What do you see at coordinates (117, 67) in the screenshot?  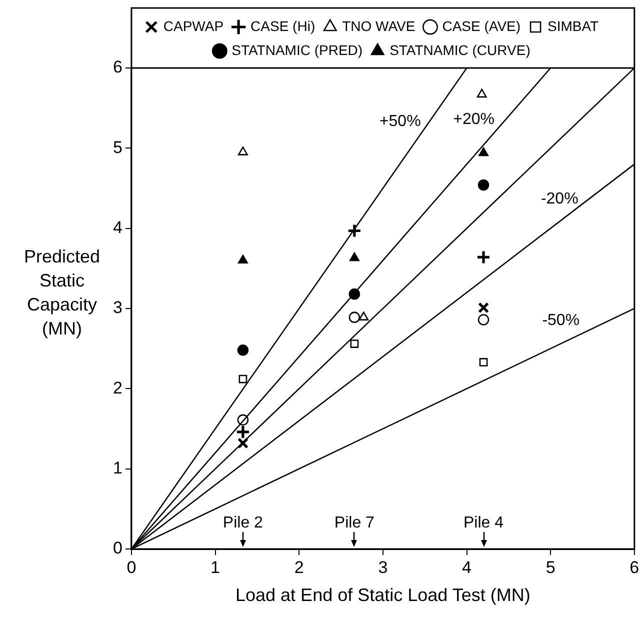 I see `y-tick-label: 6` at bounding box center [117, 67].